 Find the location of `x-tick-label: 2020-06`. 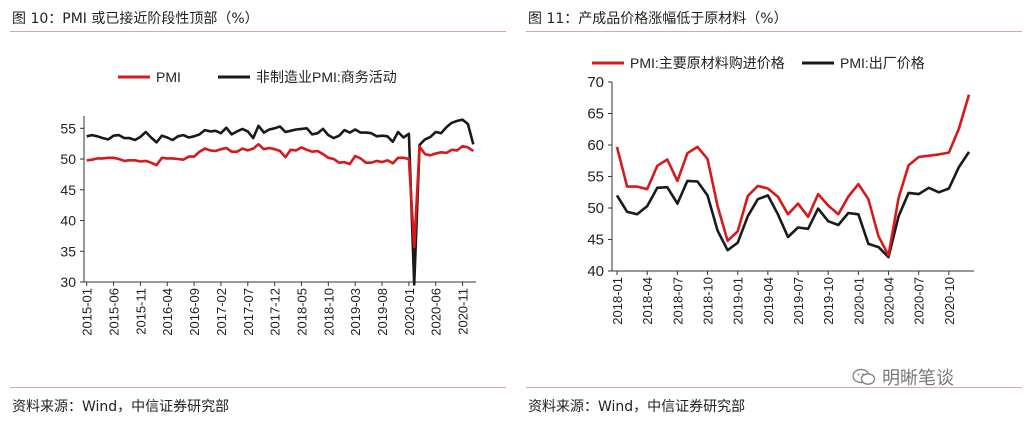

x-tick-label: 2020-06 is located at coordinates (436, 312).